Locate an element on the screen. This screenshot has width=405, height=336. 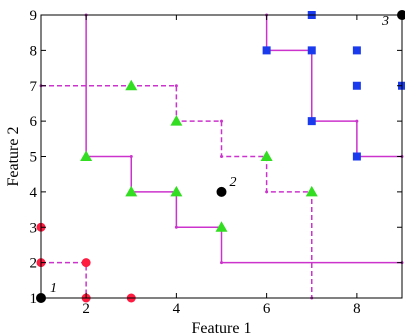
y-tick-label: 8 is located at coordinates (34, 51).